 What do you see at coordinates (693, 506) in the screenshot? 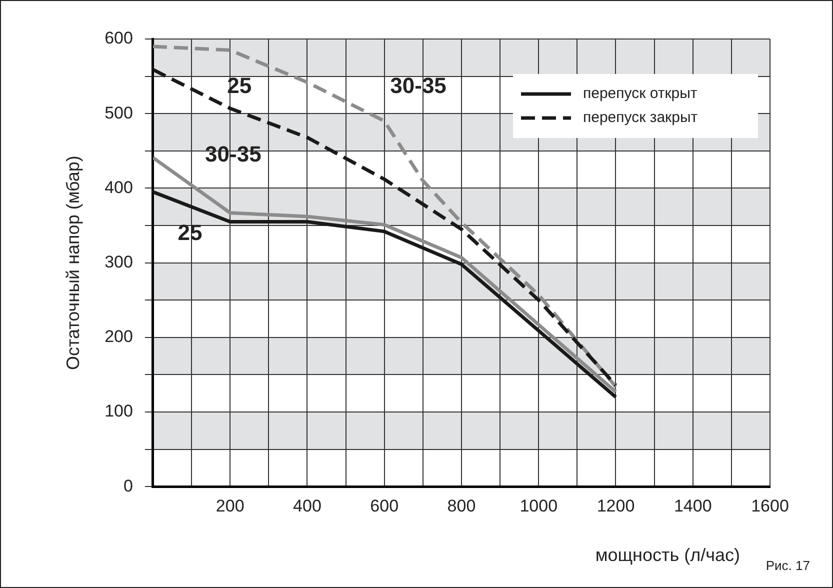
I see `x-tick-label: 1400` at bounding box center [693, 506].